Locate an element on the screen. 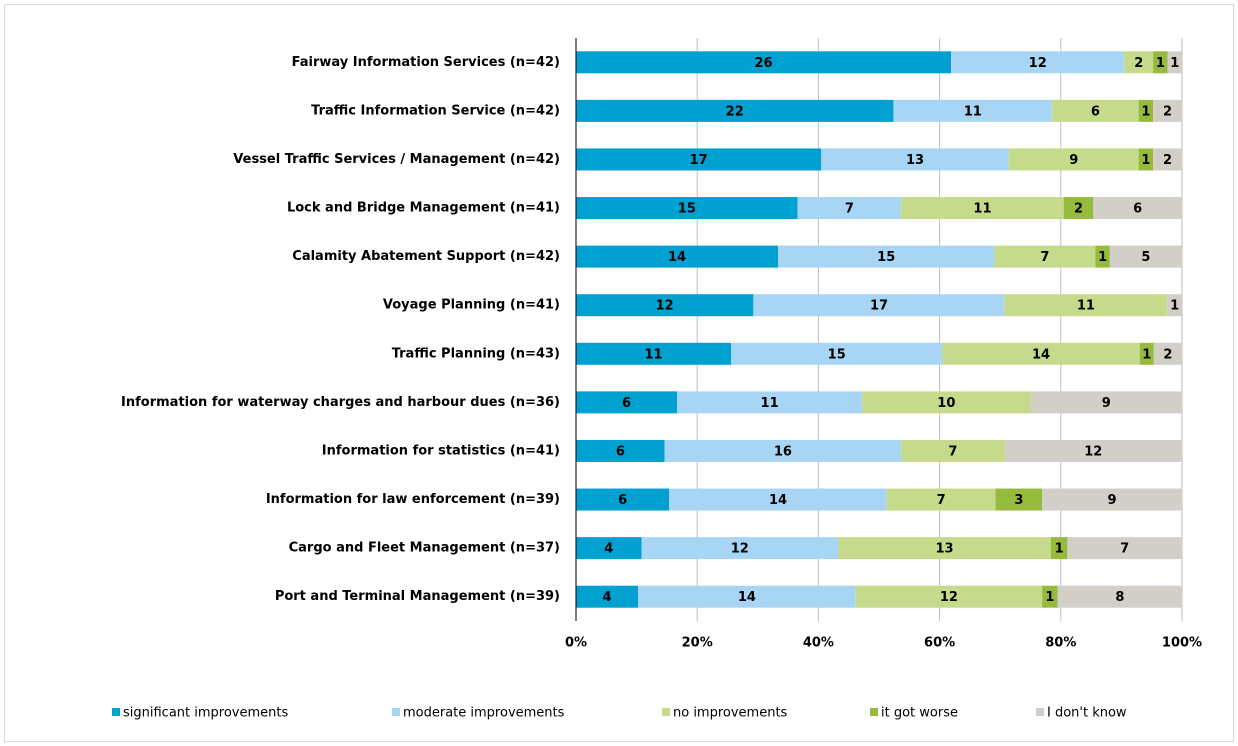 The image size is (1238, 746). legend-label: moderate improvements is located at coordinates (484, 713).